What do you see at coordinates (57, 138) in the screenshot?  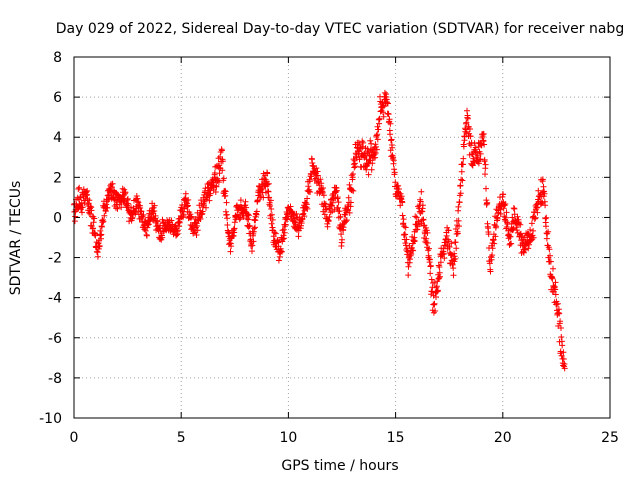 I see `y-tick-label: 4` at bounding box center [57, 138].